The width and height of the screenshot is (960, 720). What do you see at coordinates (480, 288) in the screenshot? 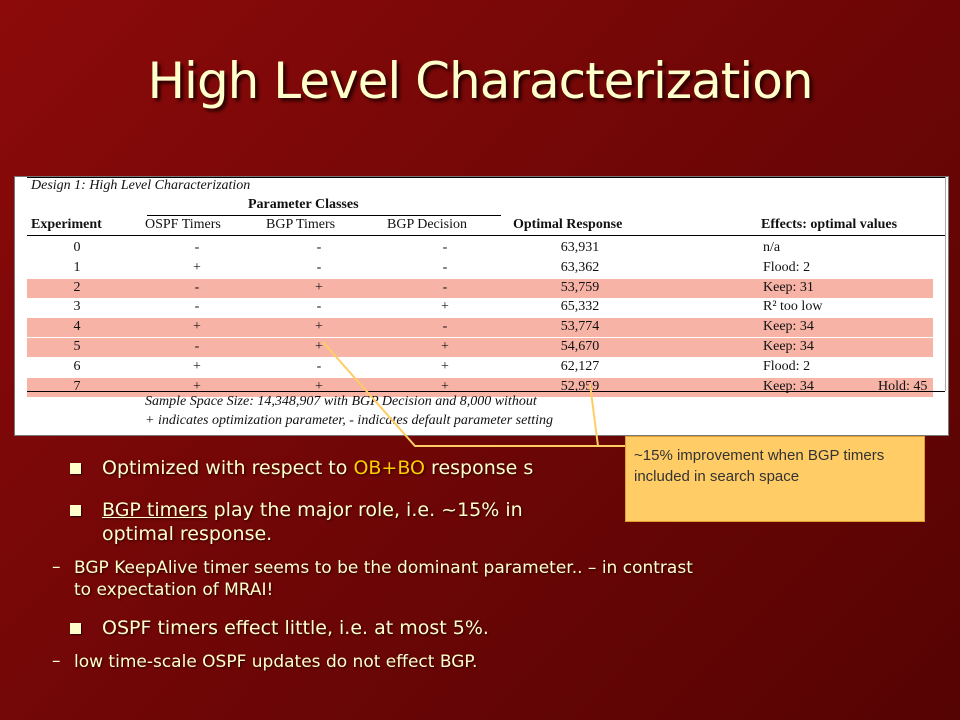
I see `table-row: 2 - + - 53,759 Keep: 31` at bounding box center [480, 288].